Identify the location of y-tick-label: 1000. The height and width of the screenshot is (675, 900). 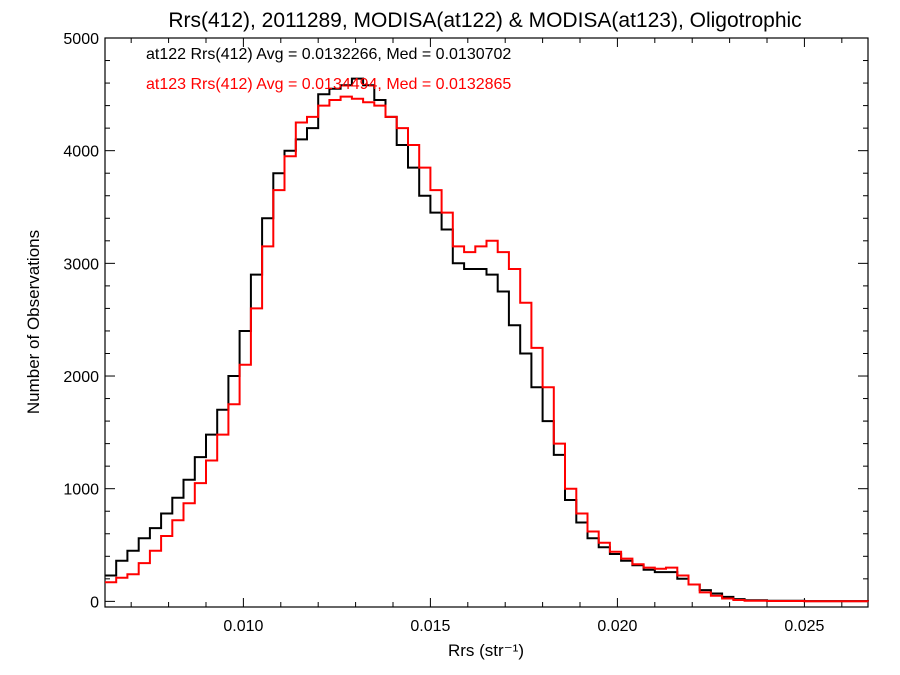
(81, 490).